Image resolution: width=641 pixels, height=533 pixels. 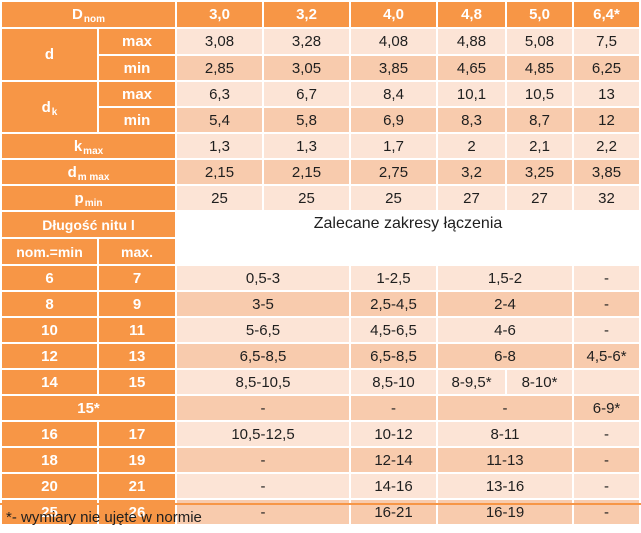 I want to click on nom-length: 16, so click(x=49, y=434).